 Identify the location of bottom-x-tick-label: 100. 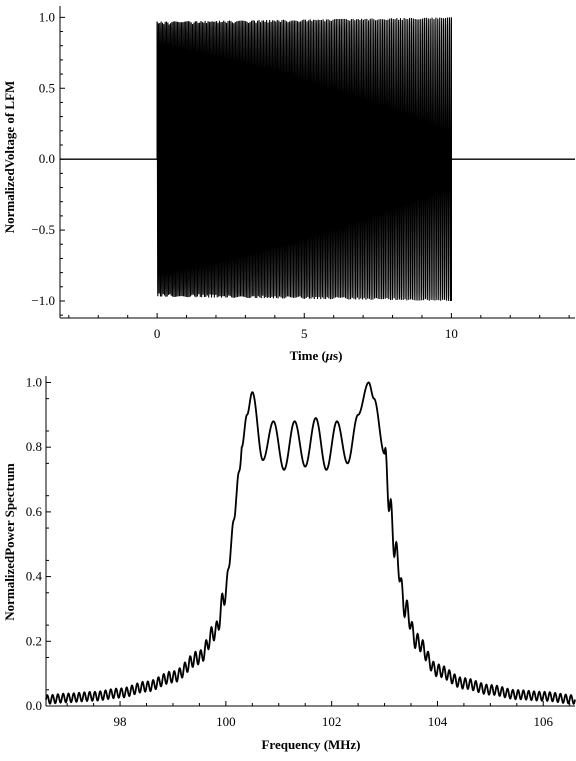
(226, 721).